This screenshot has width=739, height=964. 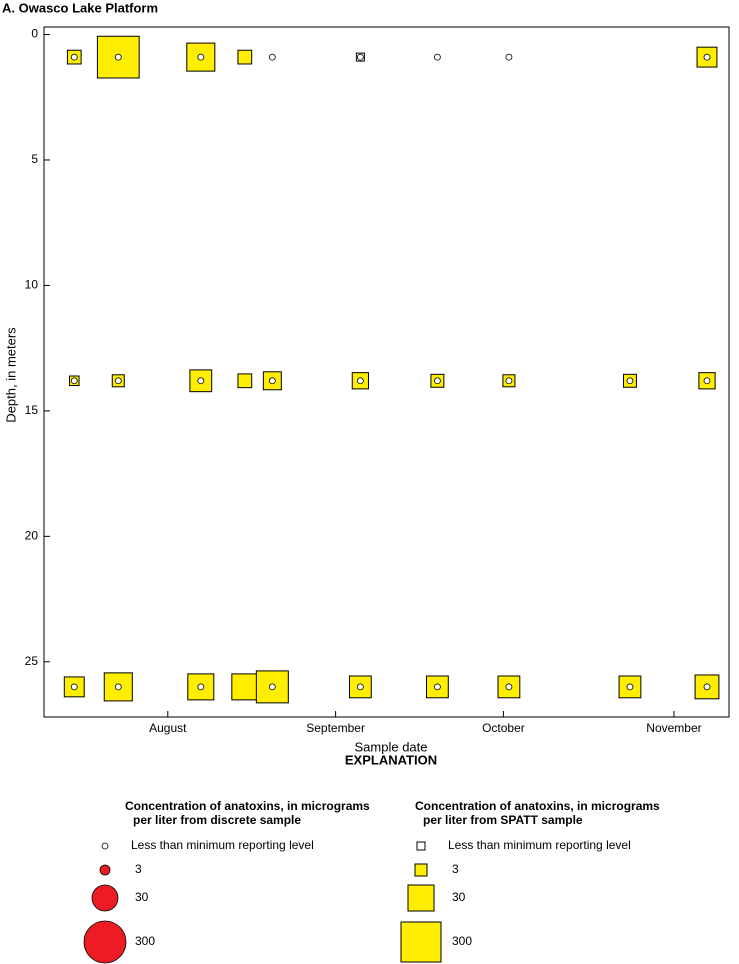 I want to click on square-below-mrl, so click(x=421, y=846).